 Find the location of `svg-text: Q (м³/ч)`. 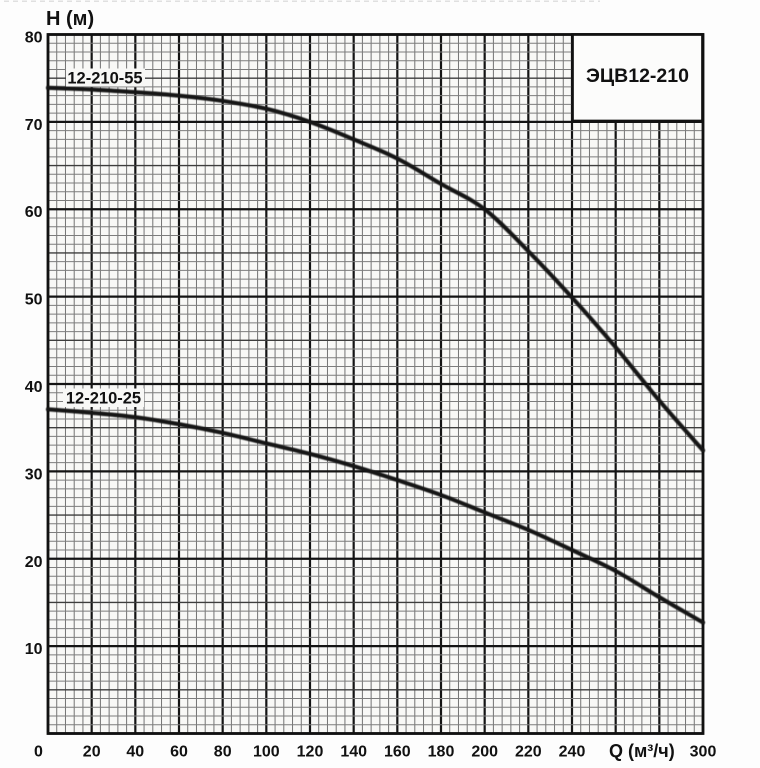

svg-text: Q (м³/ч) is located at coordinates (642, 751).